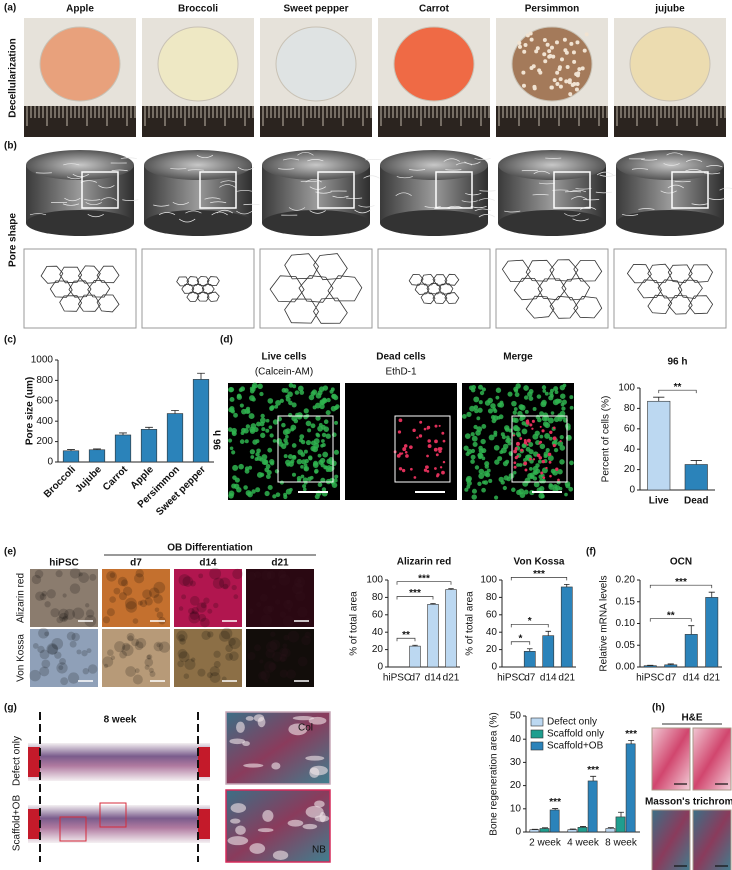 The width and height of the screenshot is (732, 870). What do you see at coordinates (374, 580) in the screenshot?
I see `y-tick-label: 100` at bounding box center [374, 580].